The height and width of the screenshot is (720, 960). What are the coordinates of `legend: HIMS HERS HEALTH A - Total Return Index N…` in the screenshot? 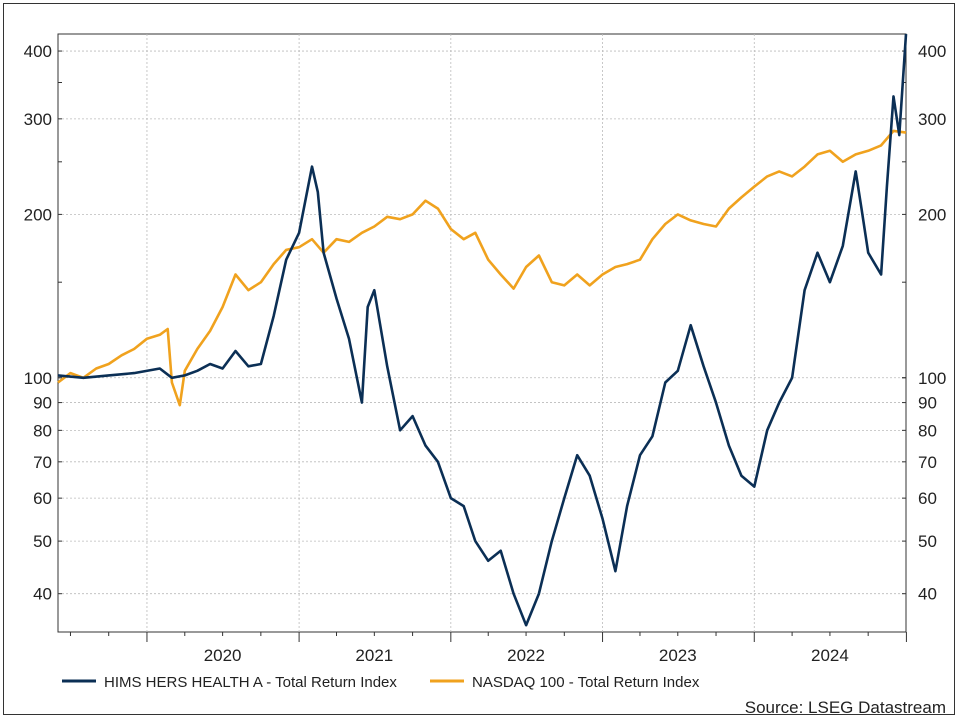 It's located at (381, 682).